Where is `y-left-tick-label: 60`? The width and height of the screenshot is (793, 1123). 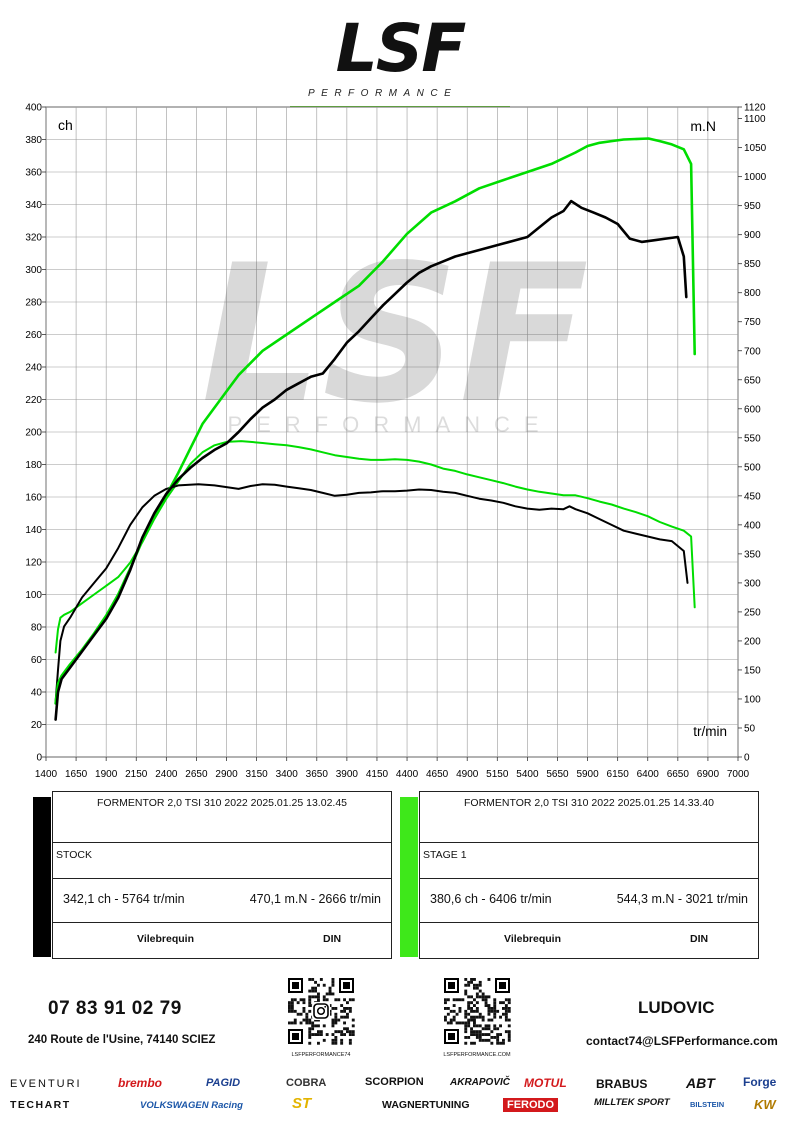 y-left-tick-label: 60 is located at coordinates (37, 660).